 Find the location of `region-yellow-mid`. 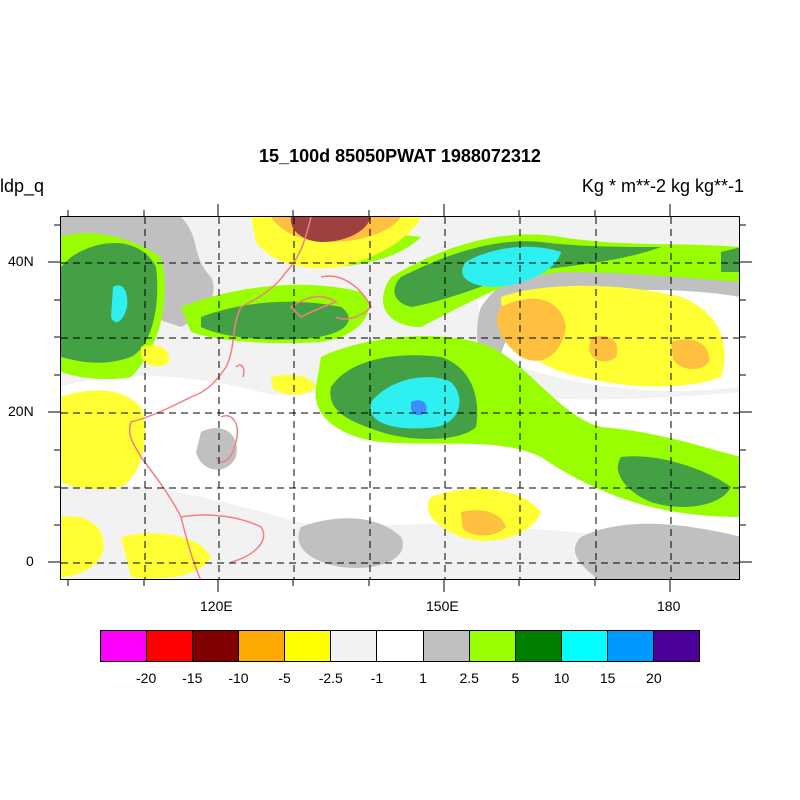

region-yellow-mid is located at coordinates (293, 384).